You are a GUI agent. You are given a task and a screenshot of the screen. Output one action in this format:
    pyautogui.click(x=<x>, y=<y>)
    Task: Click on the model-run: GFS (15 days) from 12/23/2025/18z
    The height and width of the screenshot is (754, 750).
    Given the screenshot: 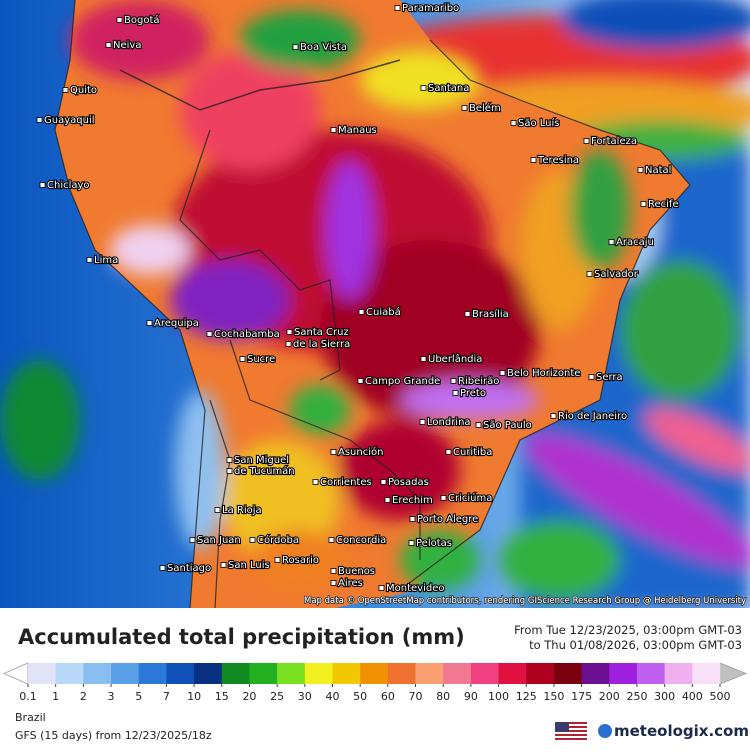 What is the action you would take?
    pyautogui.click(x=113, y=735)
    